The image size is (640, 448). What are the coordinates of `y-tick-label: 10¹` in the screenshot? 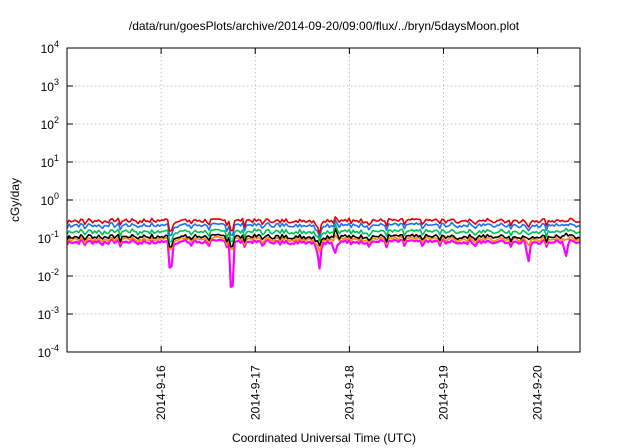 It's located at (50, 161).